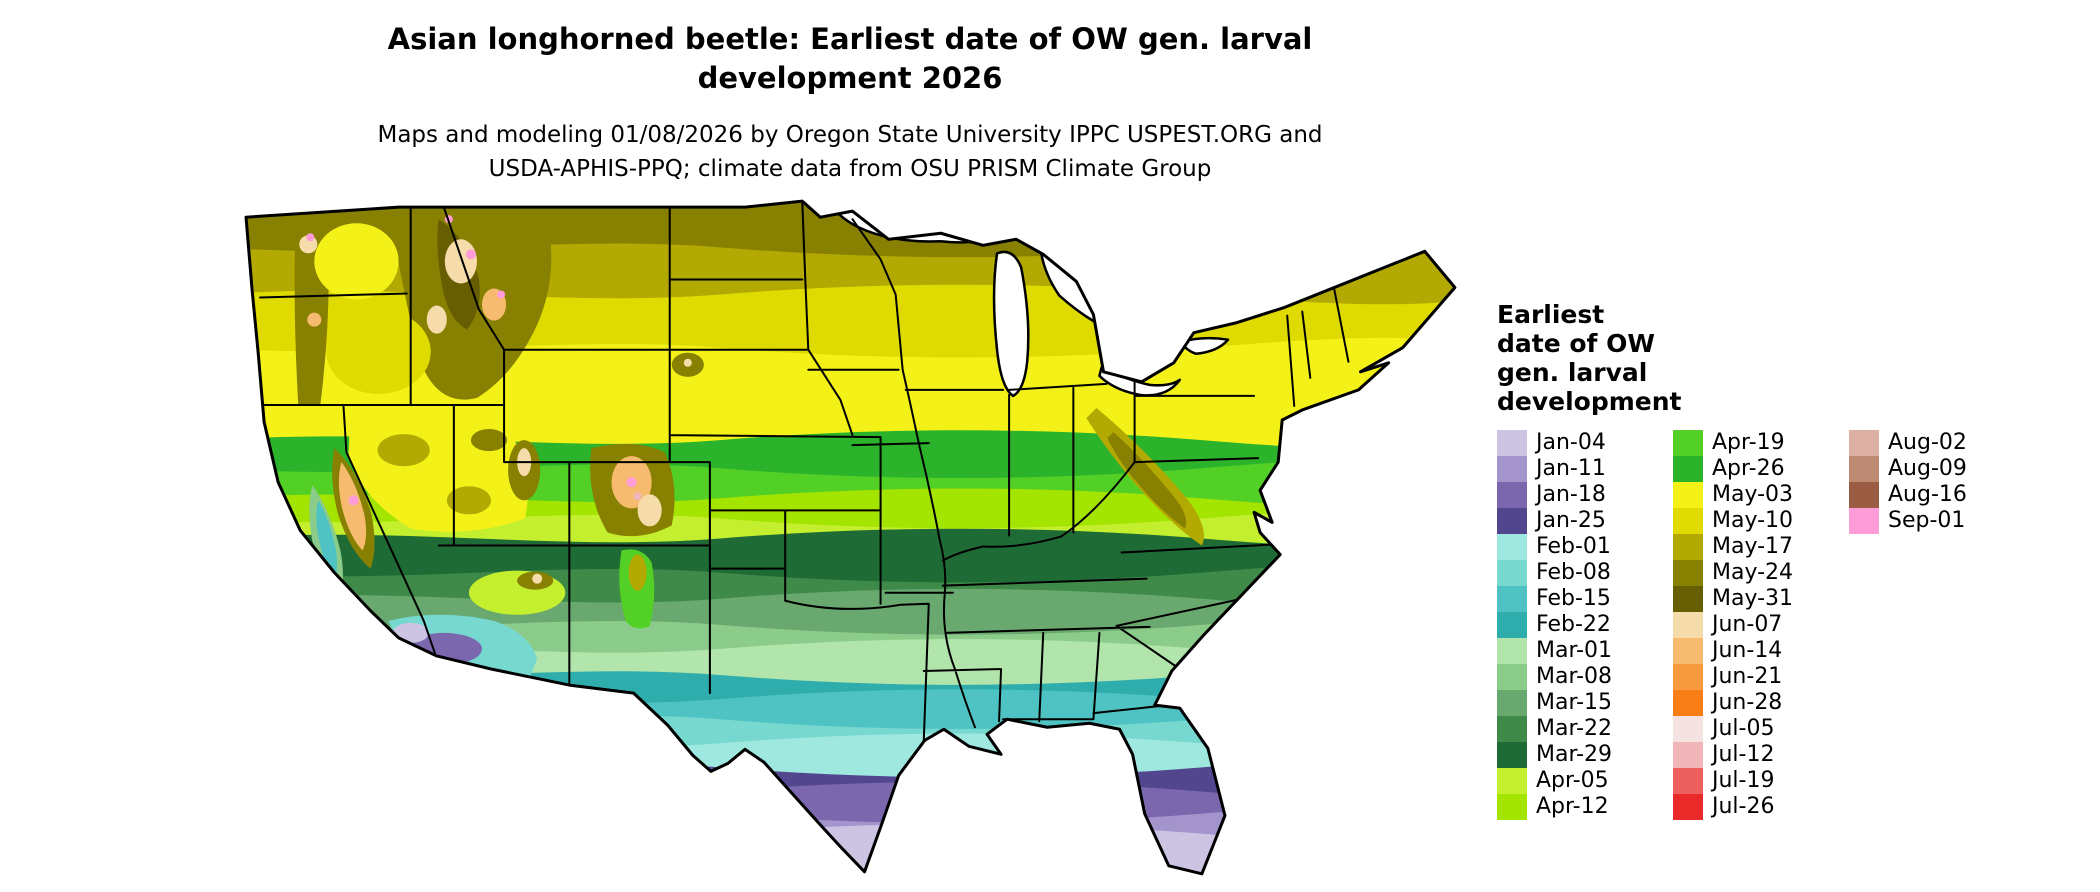 Image resolution: width=2100 pixels, height=892 pixels. Describe the element at coordinates (1748, 442) in the screenshot. I see `legend-label: Apr-19` at that location.